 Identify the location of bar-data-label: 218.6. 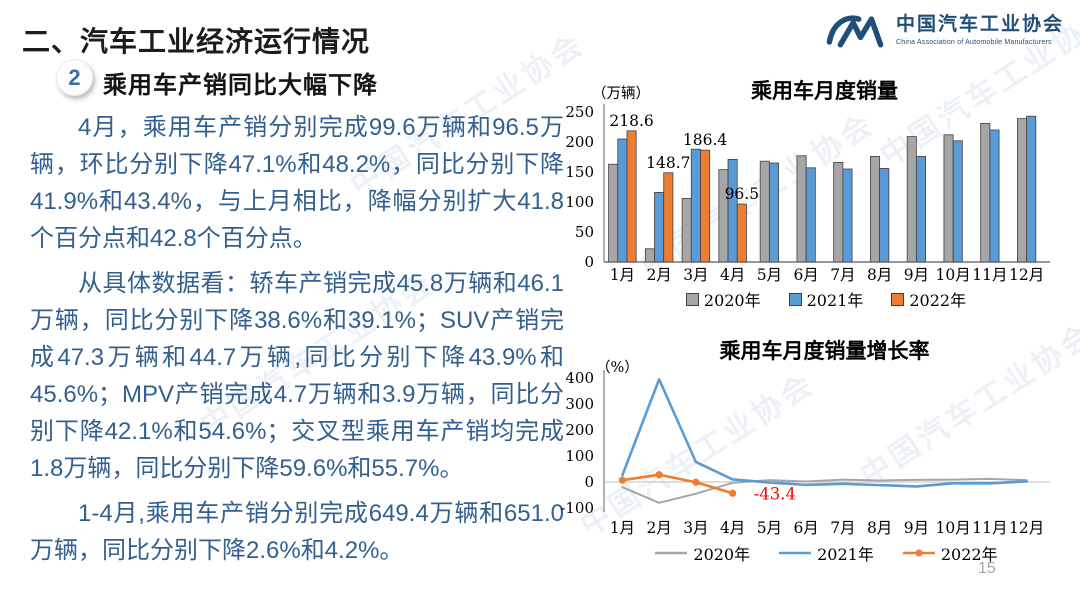
(631, 121).